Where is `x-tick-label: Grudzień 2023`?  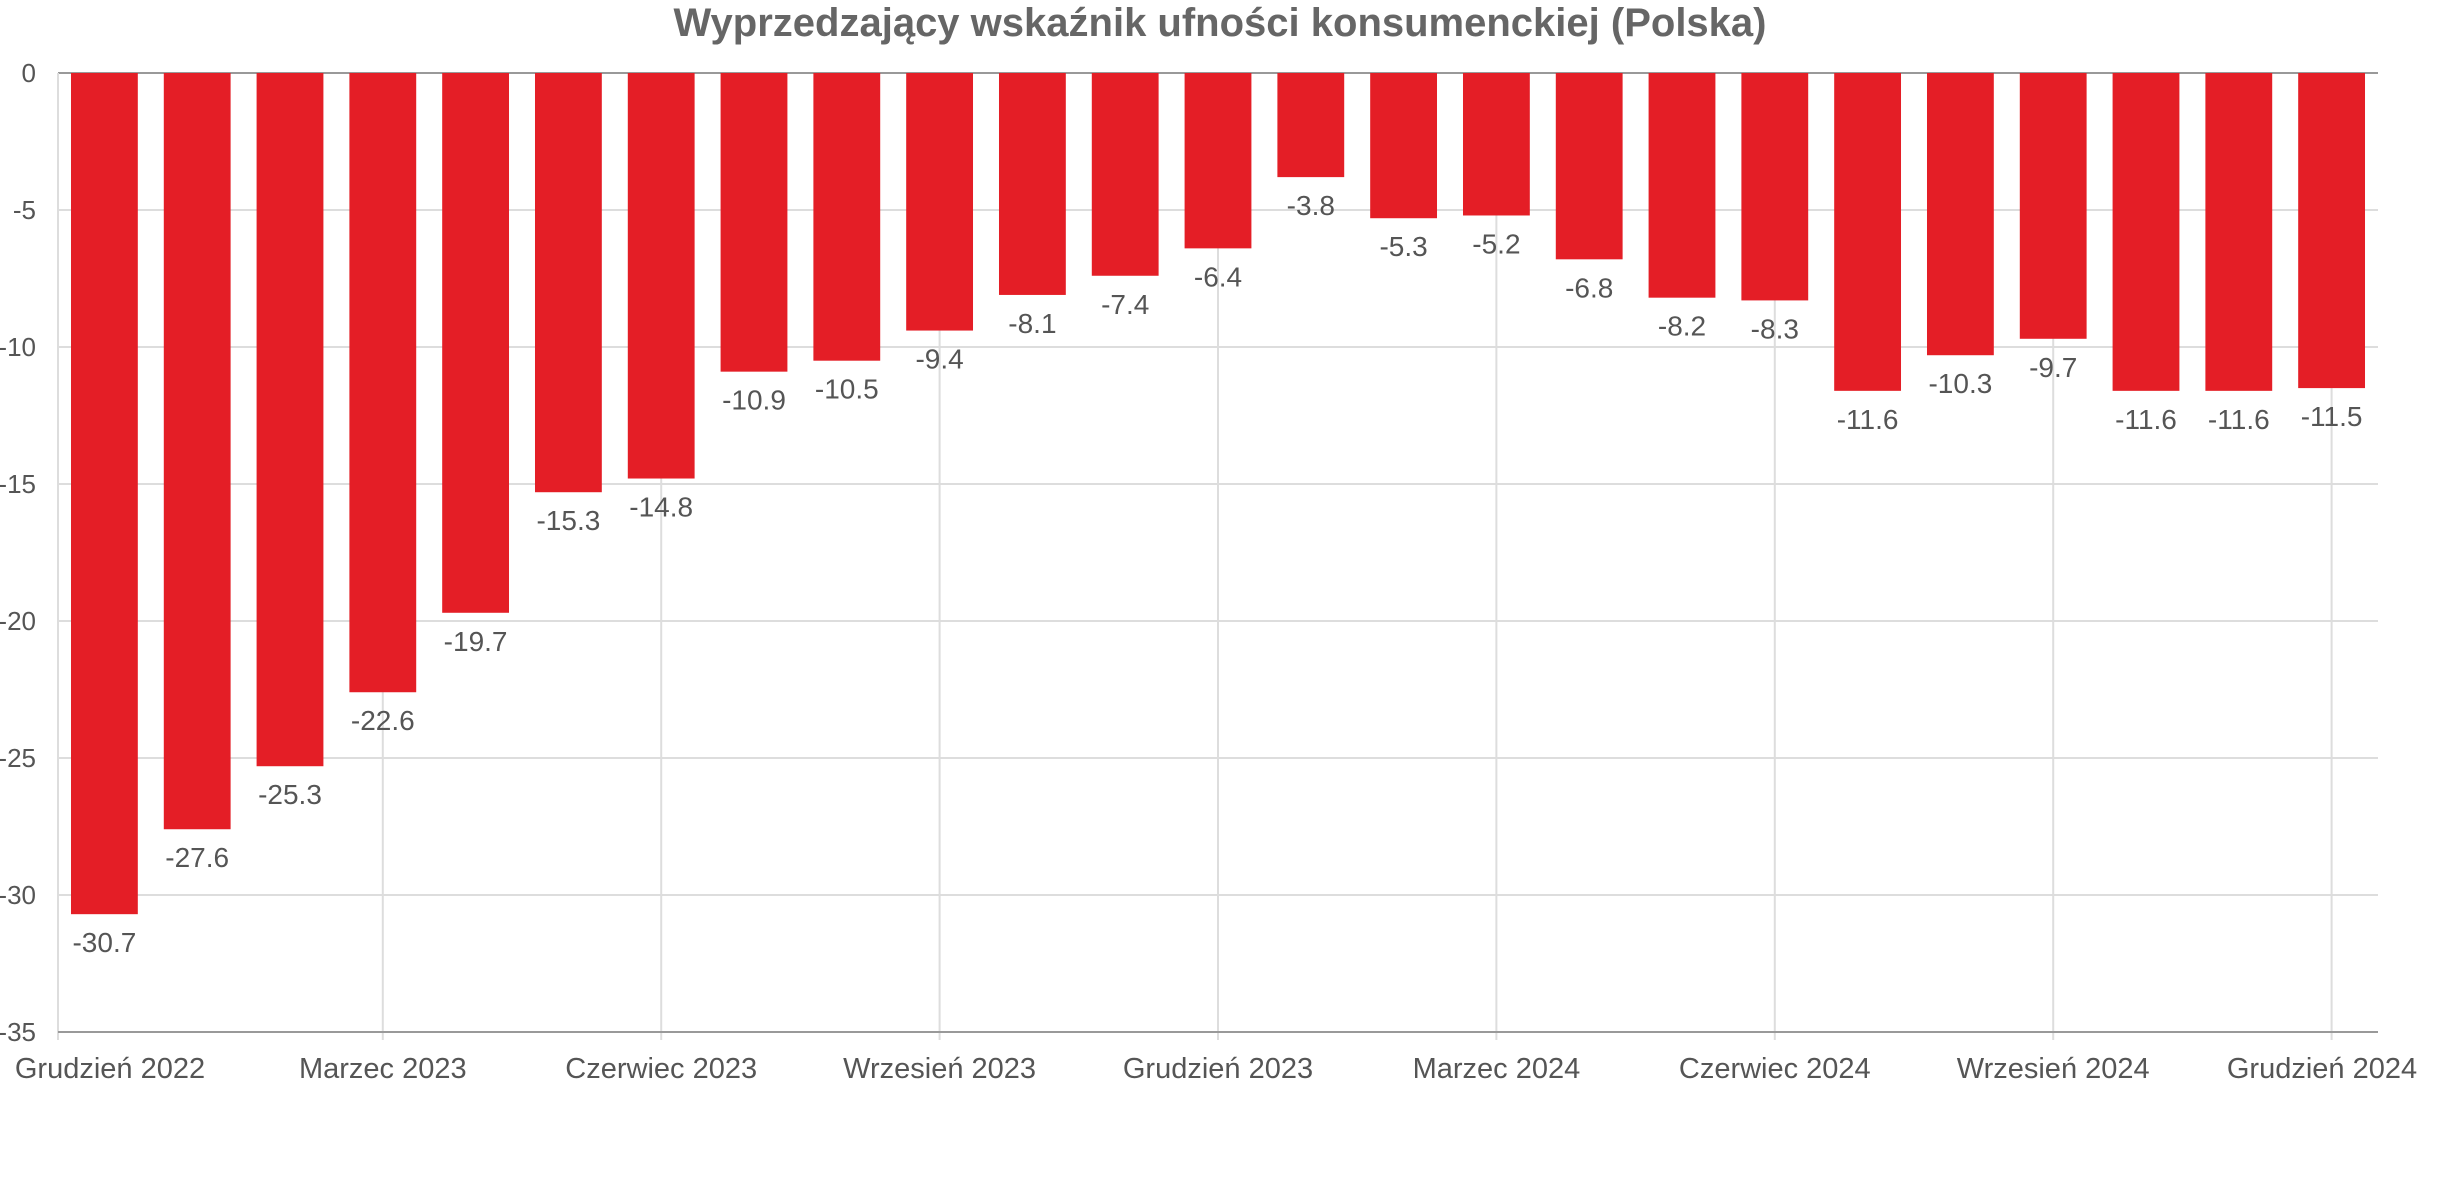 x-tick-label: Grudzień 2023 is located at coordinates (1218, 1069).